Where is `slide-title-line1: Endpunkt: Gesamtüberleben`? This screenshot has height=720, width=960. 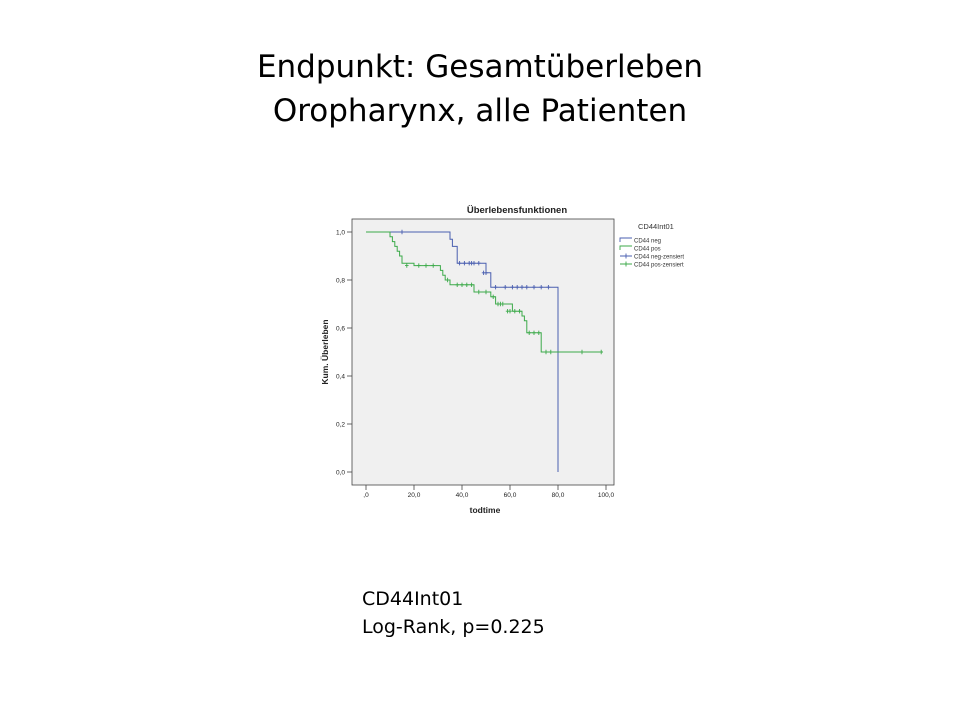
slide-title-line1: Endpunkt: Gesamtüberleben is located at coordinates (480, 67).